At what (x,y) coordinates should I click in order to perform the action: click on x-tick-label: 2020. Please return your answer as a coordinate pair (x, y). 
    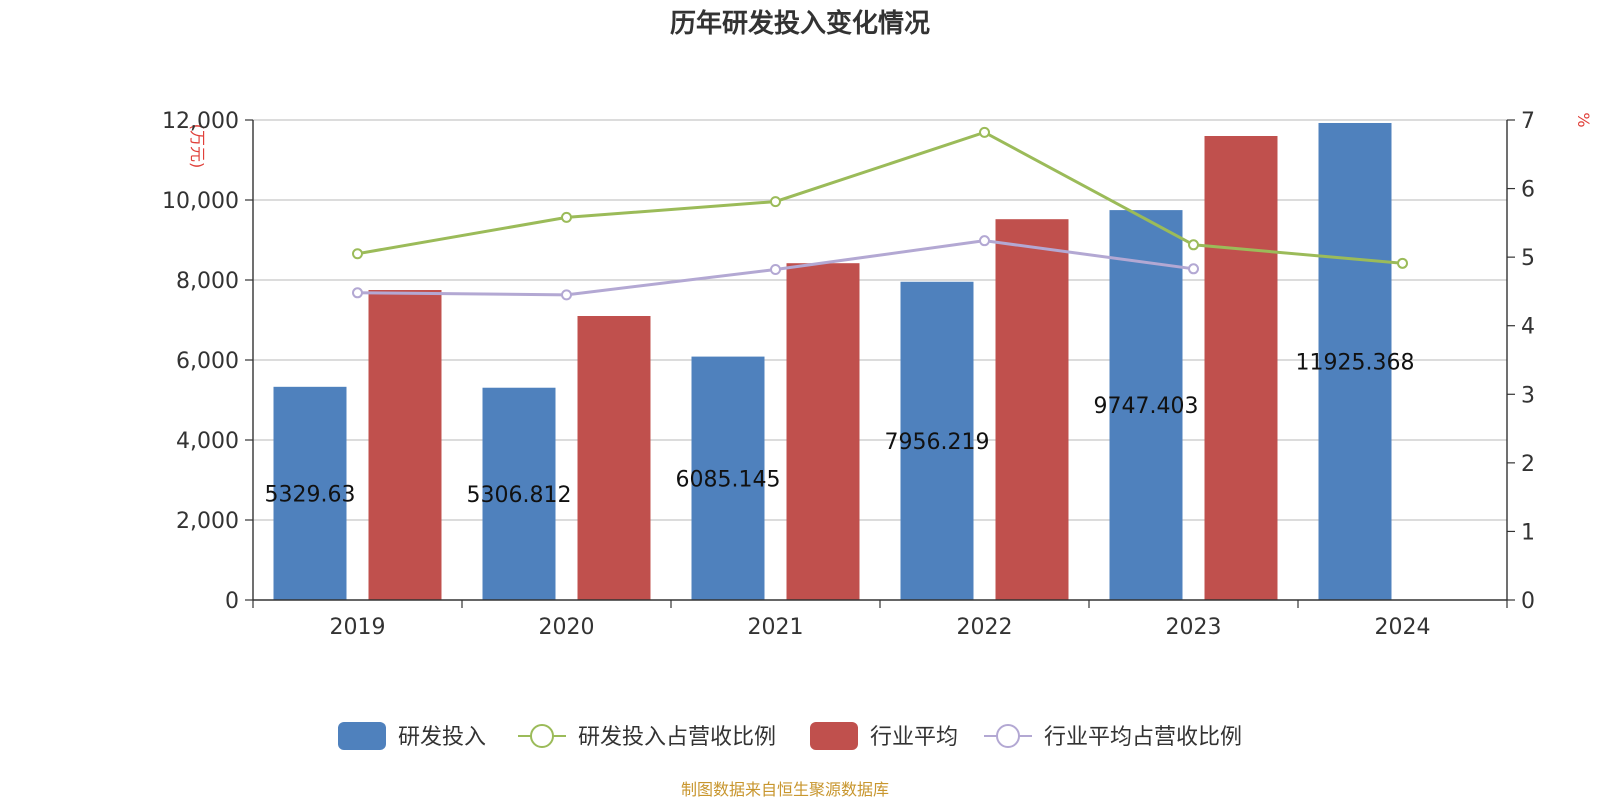
    Looking at the image, I should click on (567, 627).